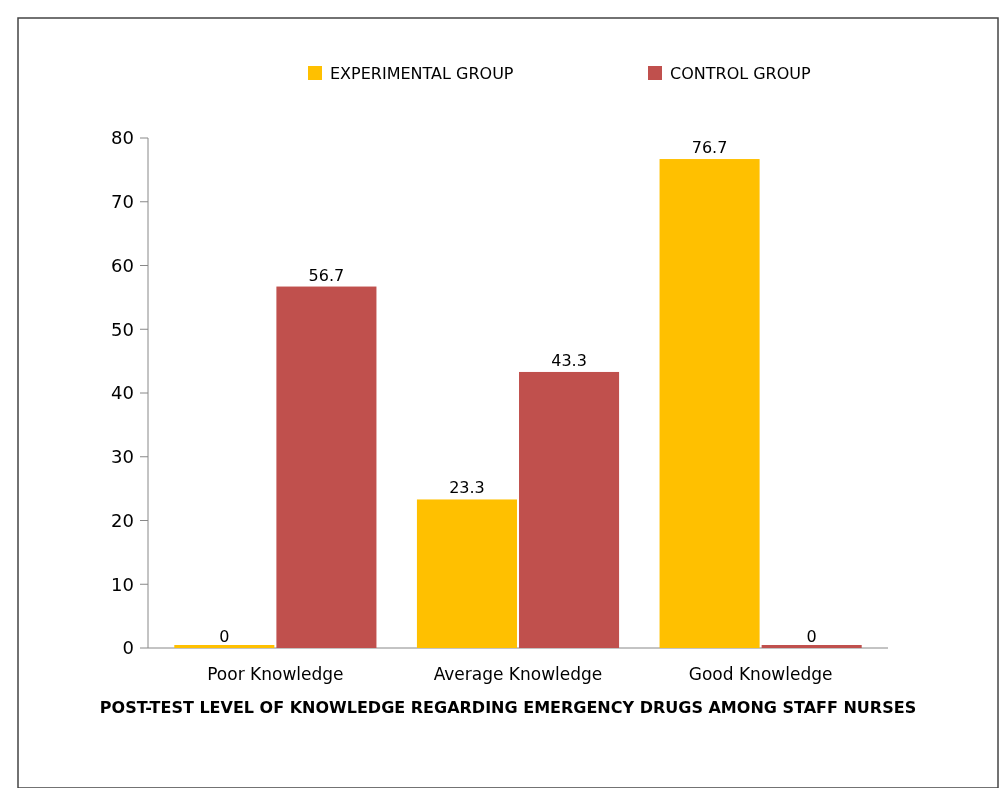  I want to click on data-label: 43.3, so click(569, 360).